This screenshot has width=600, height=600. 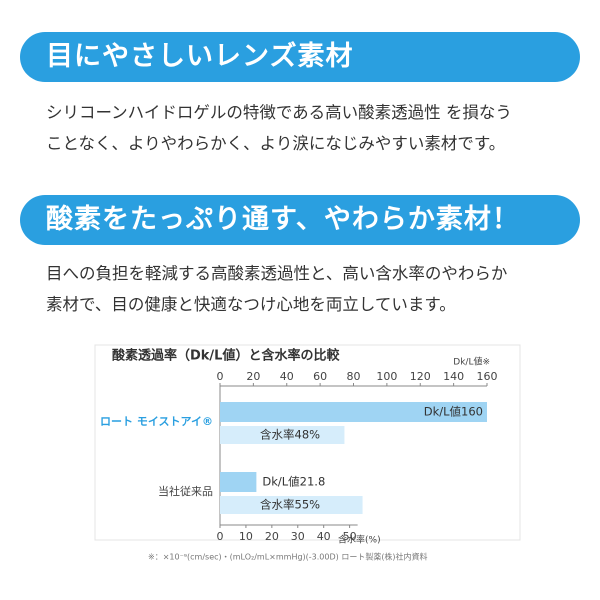 What do you see at coordinates (298, 536) in the screenshot?
I see `x2-tick-label: 30` at bounding box center [298, 536].